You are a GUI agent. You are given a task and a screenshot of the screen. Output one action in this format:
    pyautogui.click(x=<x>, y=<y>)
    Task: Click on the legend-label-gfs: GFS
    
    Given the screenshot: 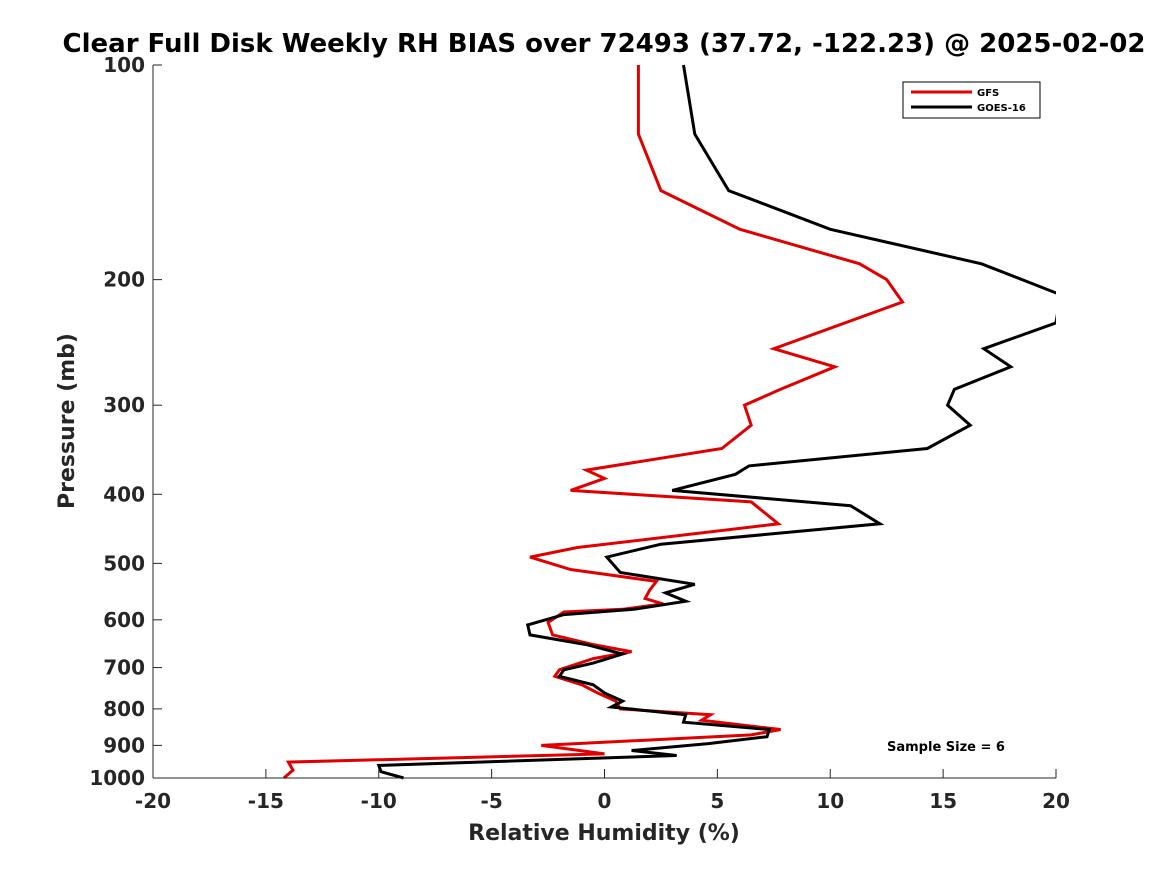 What is the action you would take?
    pyautogui.click(x=988, y=93)
    